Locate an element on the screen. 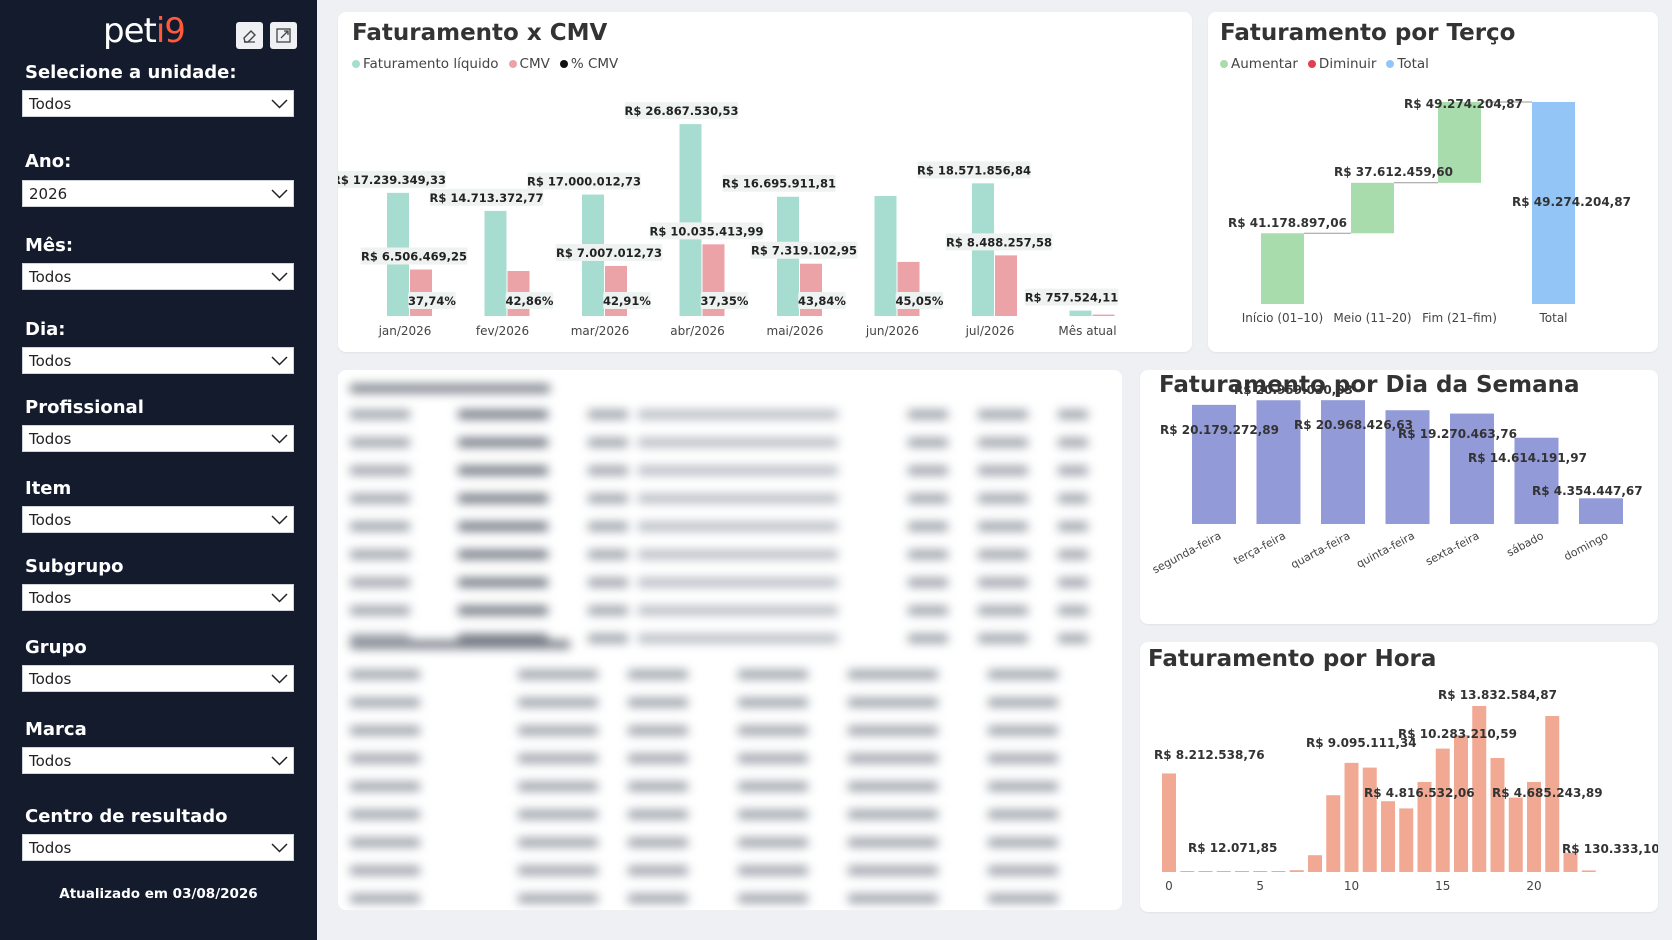 This screenshot has width=1672, height=940. filter-dropdown-marca: Todos is located at coordinates (158, 760).